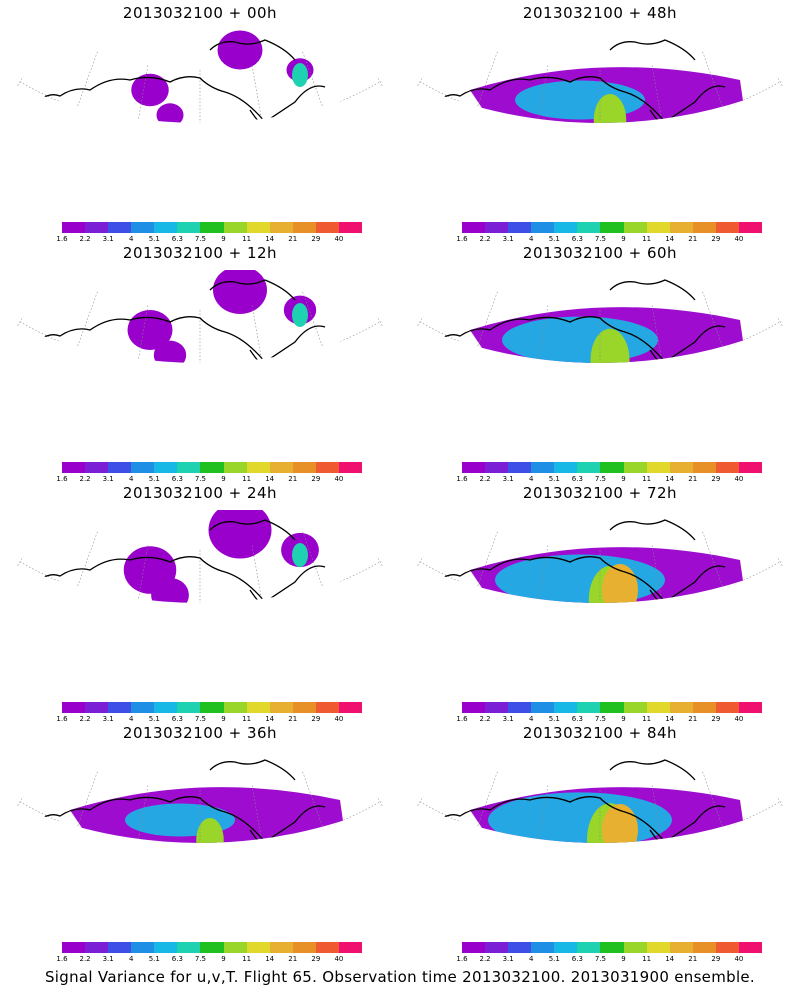  I want to click on panel-title: 2013032100 + 00h, so click(200, 13).